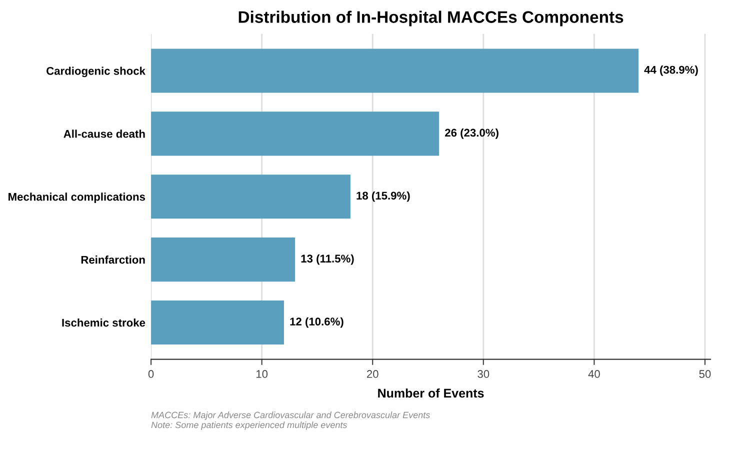 The image size is (744, 452). What do you see at coordinates (327, 259) in the screenshot?
I see `data-label: 13 (11.5%)` at bounding box center [327, 259].